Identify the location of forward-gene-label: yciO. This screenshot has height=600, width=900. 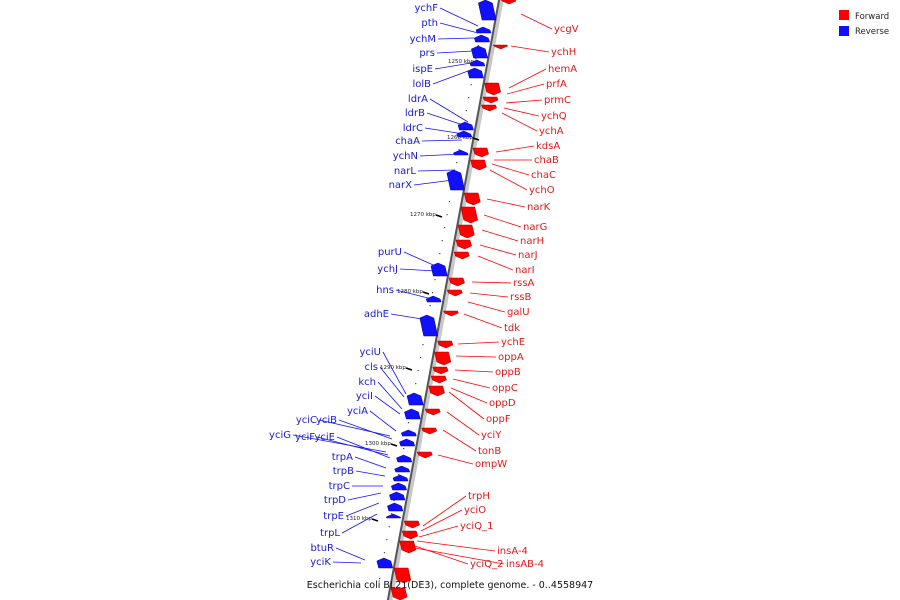
(475, 510).